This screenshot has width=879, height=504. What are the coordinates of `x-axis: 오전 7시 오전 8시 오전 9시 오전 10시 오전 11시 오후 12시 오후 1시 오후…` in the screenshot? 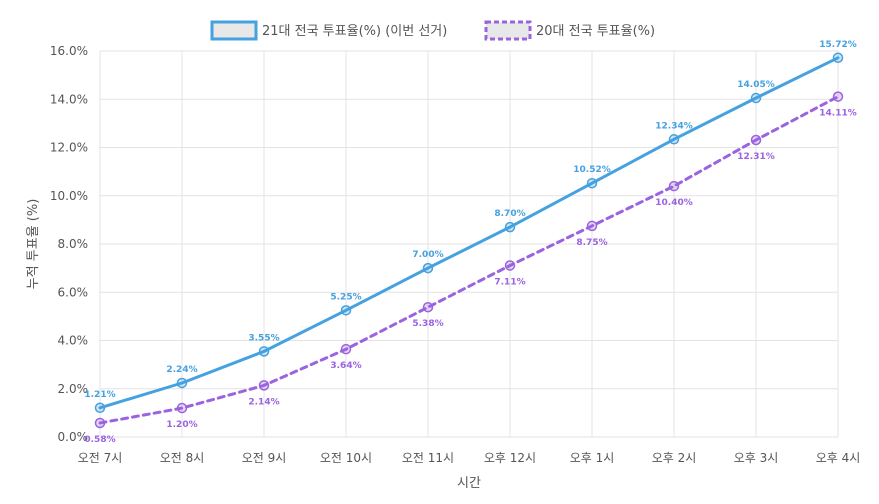 It's located at (469, 458).